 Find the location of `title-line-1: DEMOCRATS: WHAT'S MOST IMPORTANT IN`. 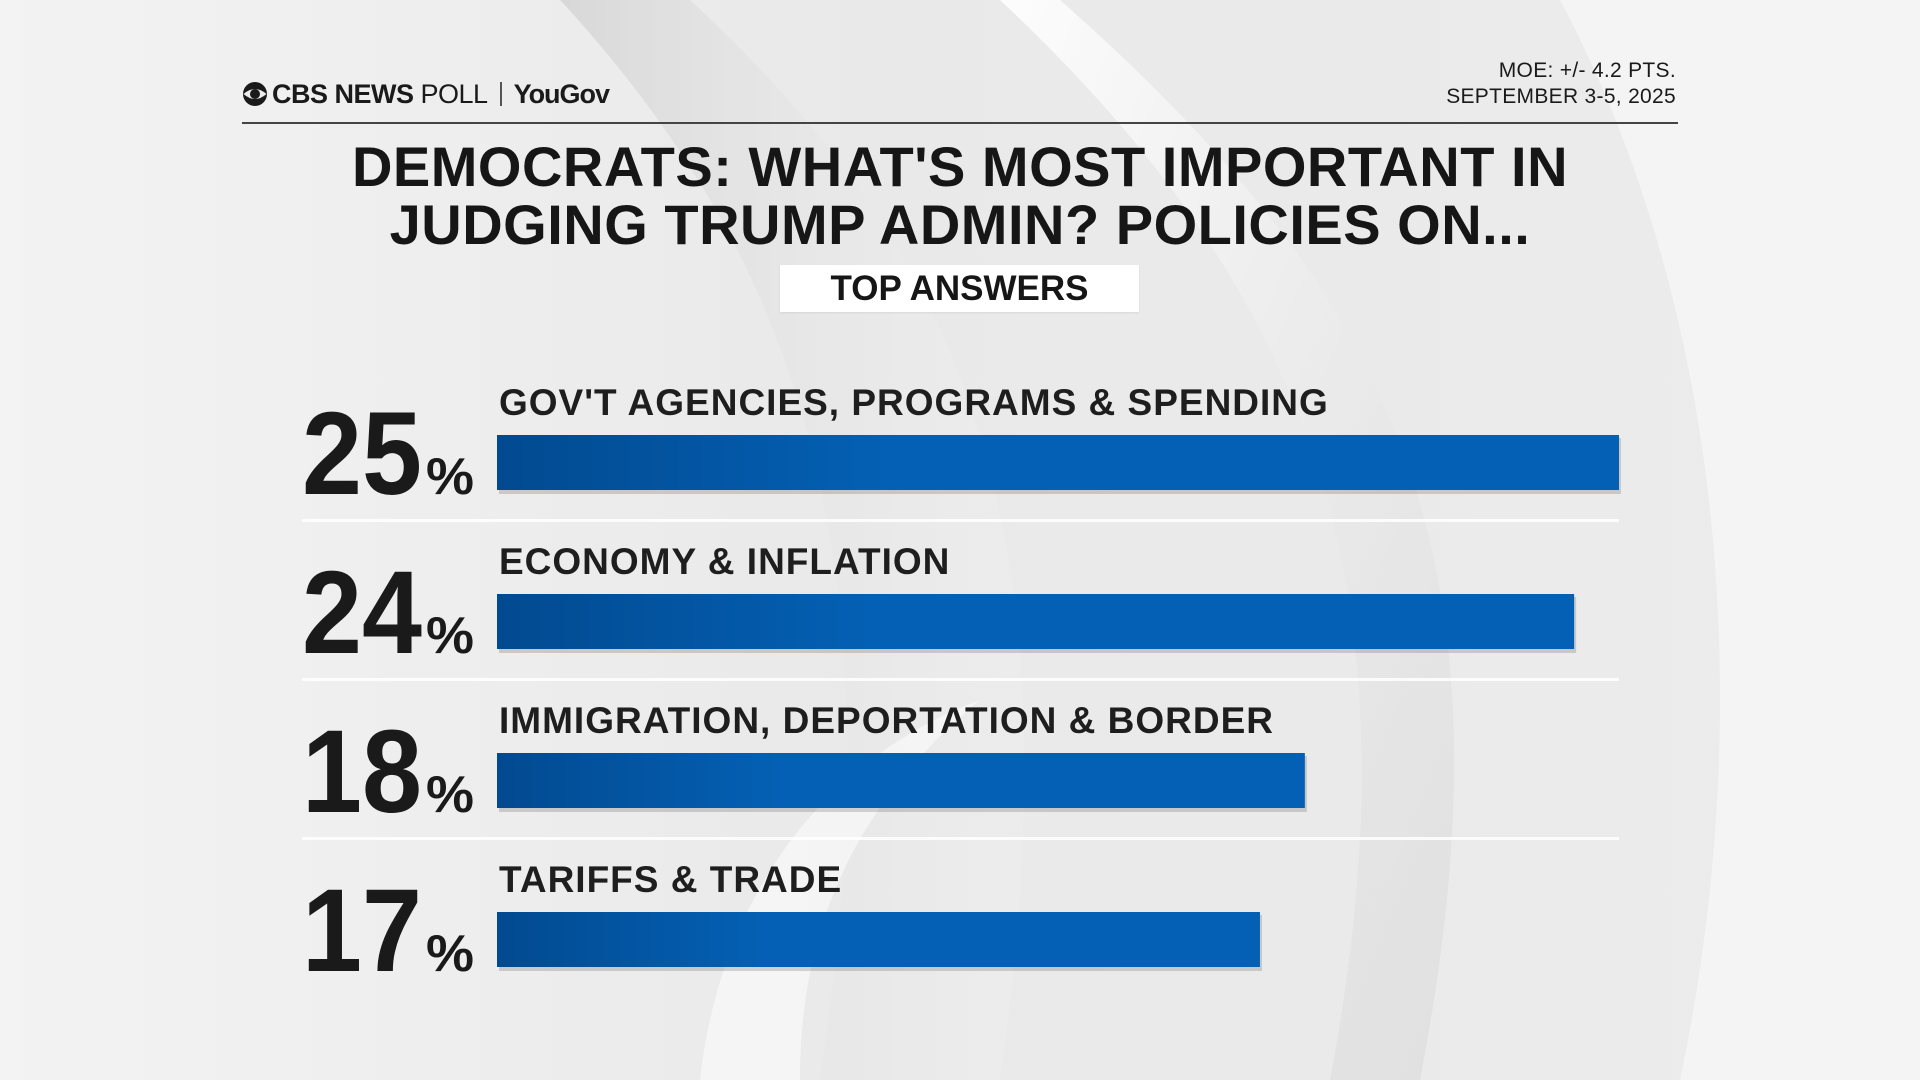

title-line-1: DEMOCRATS: WHAT'S MOST IMPORTANT IN is located at coordinates (960, 166).